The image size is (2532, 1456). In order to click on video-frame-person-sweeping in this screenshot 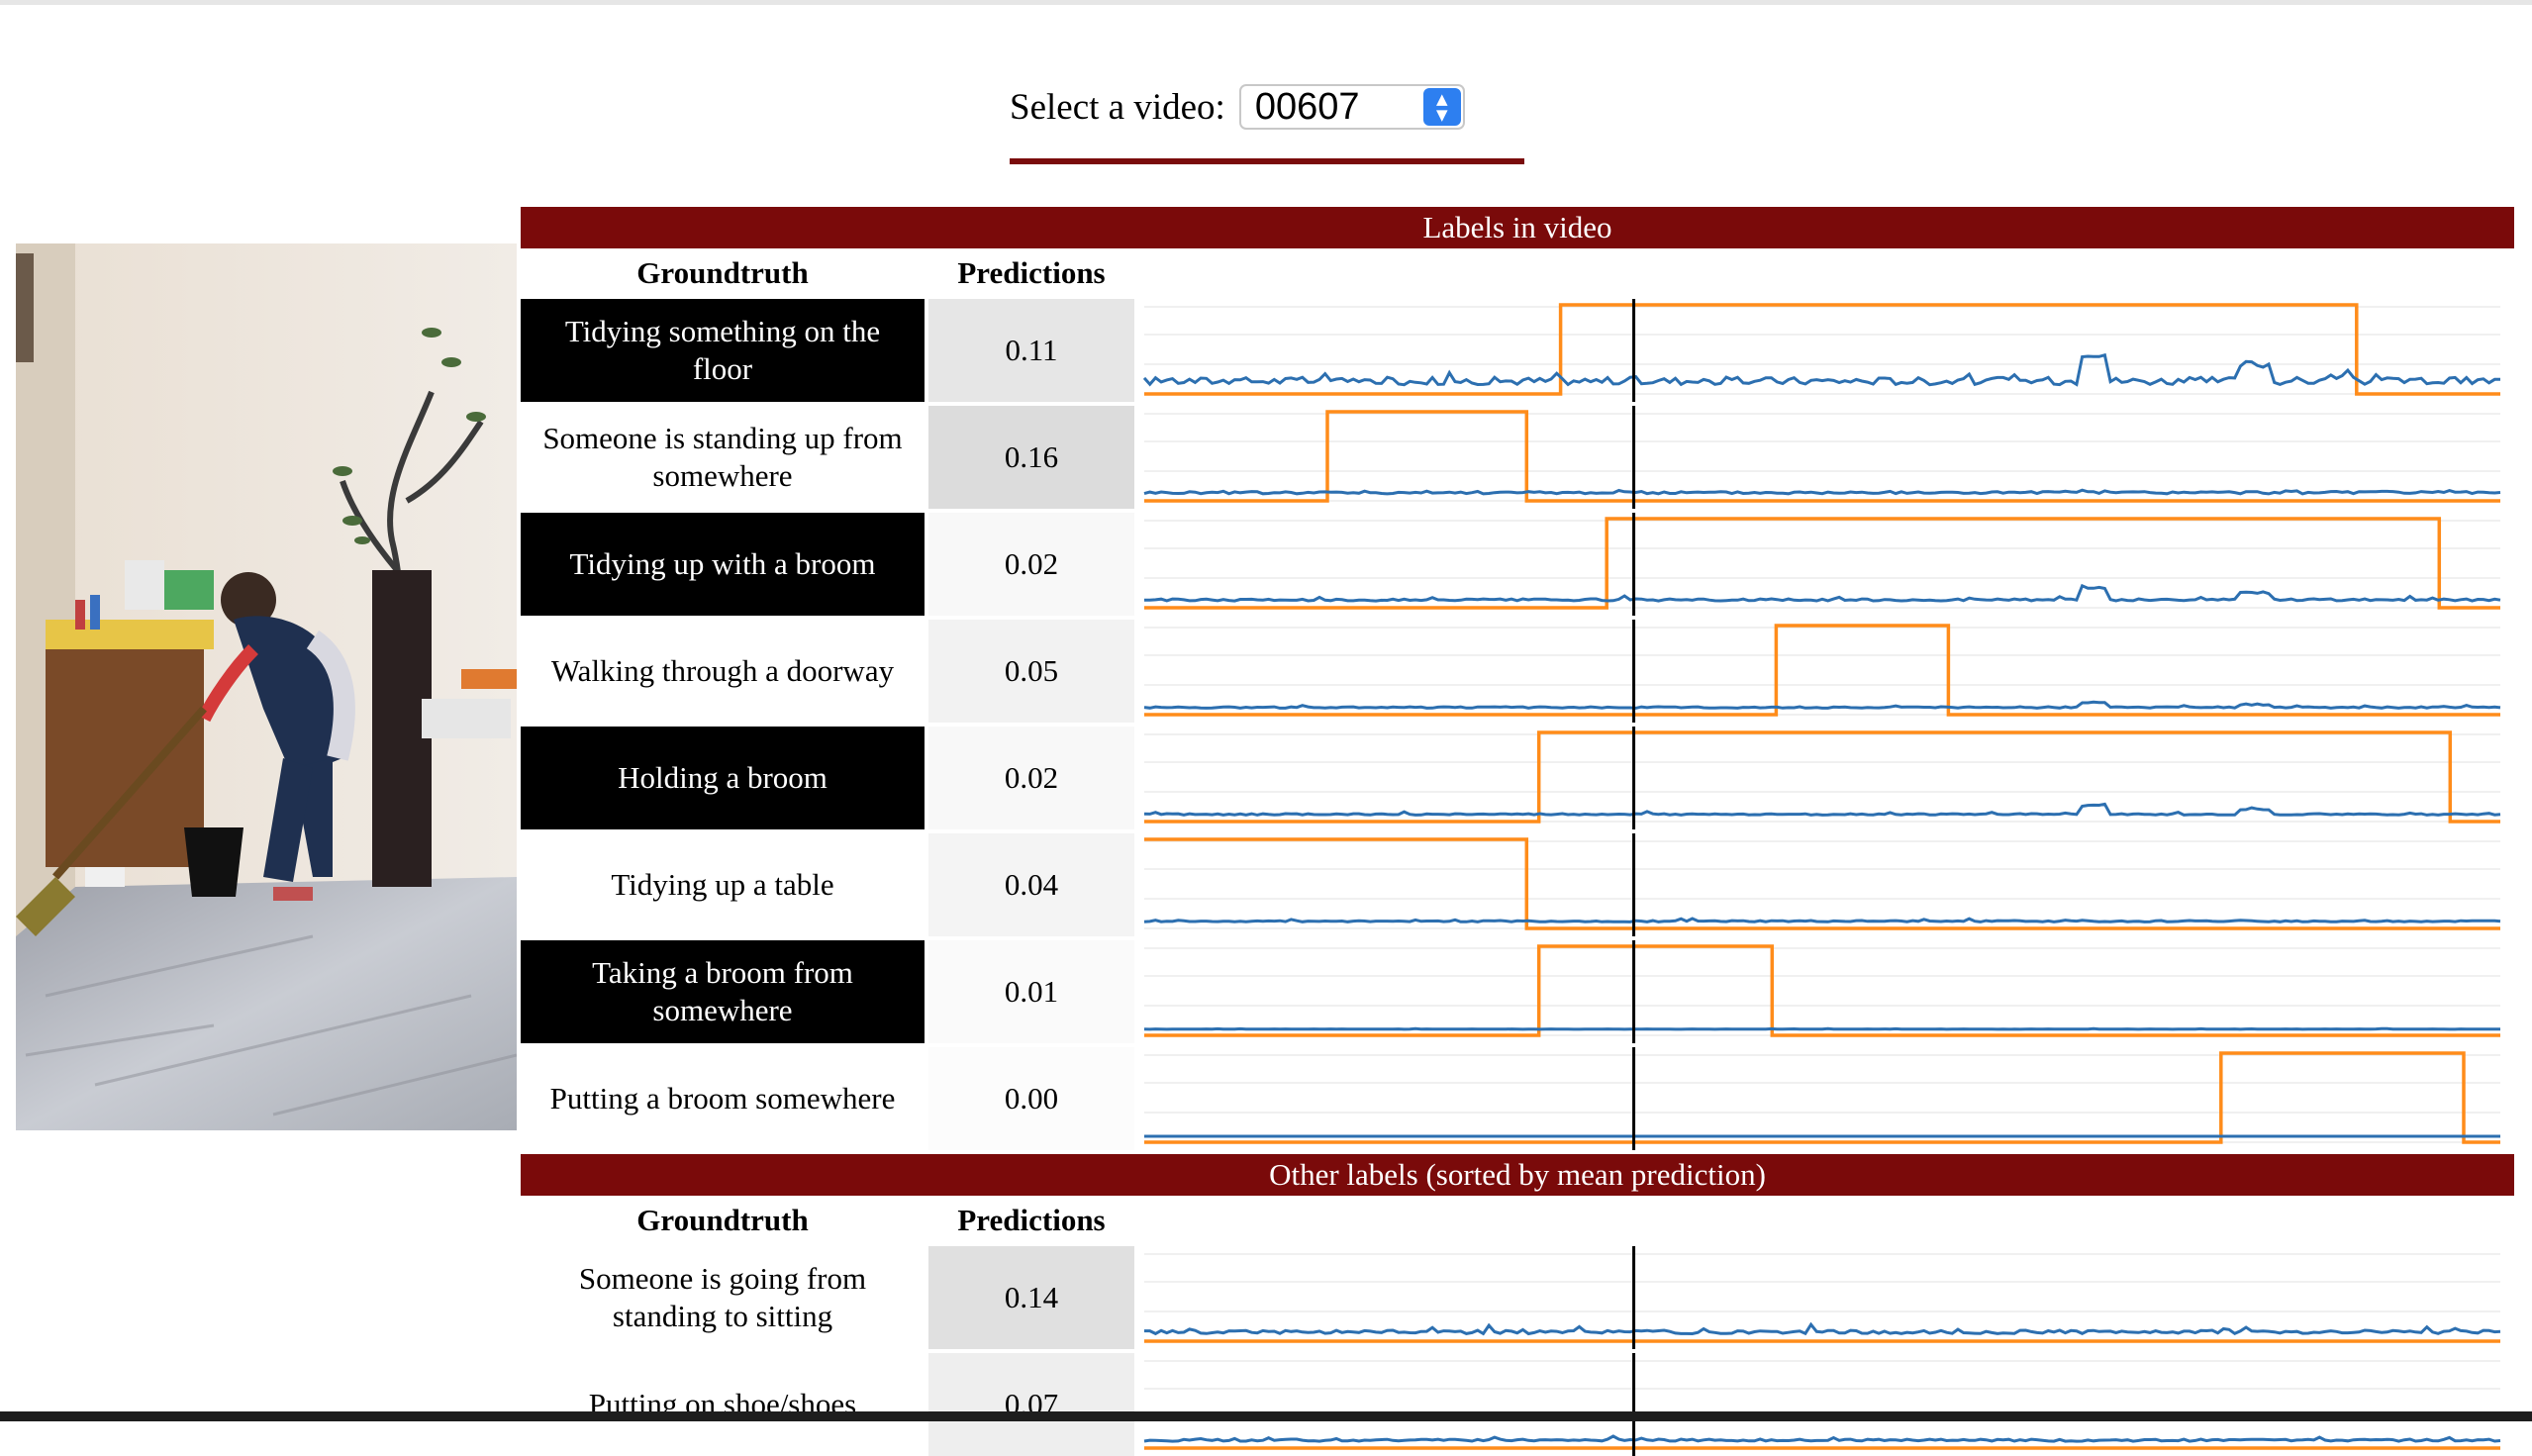, I will do `click(266, 686)`.